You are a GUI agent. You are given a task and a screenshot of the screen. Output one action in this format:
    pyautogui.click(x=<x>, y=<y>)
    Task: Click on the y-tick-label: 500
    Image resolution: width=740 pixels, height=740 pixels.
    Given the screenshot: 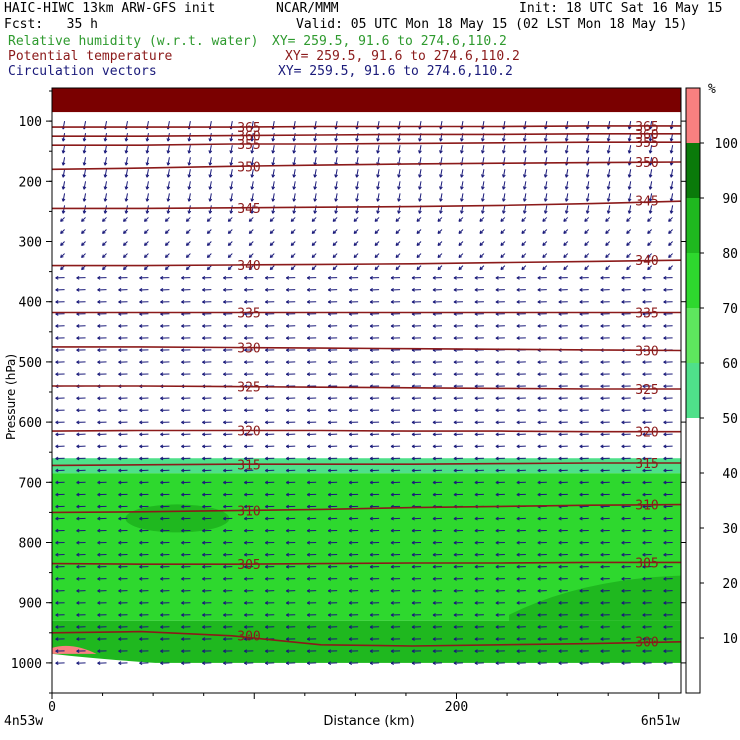 What is the action you would take?
    pyautogui.click(x=30, y=363)
    